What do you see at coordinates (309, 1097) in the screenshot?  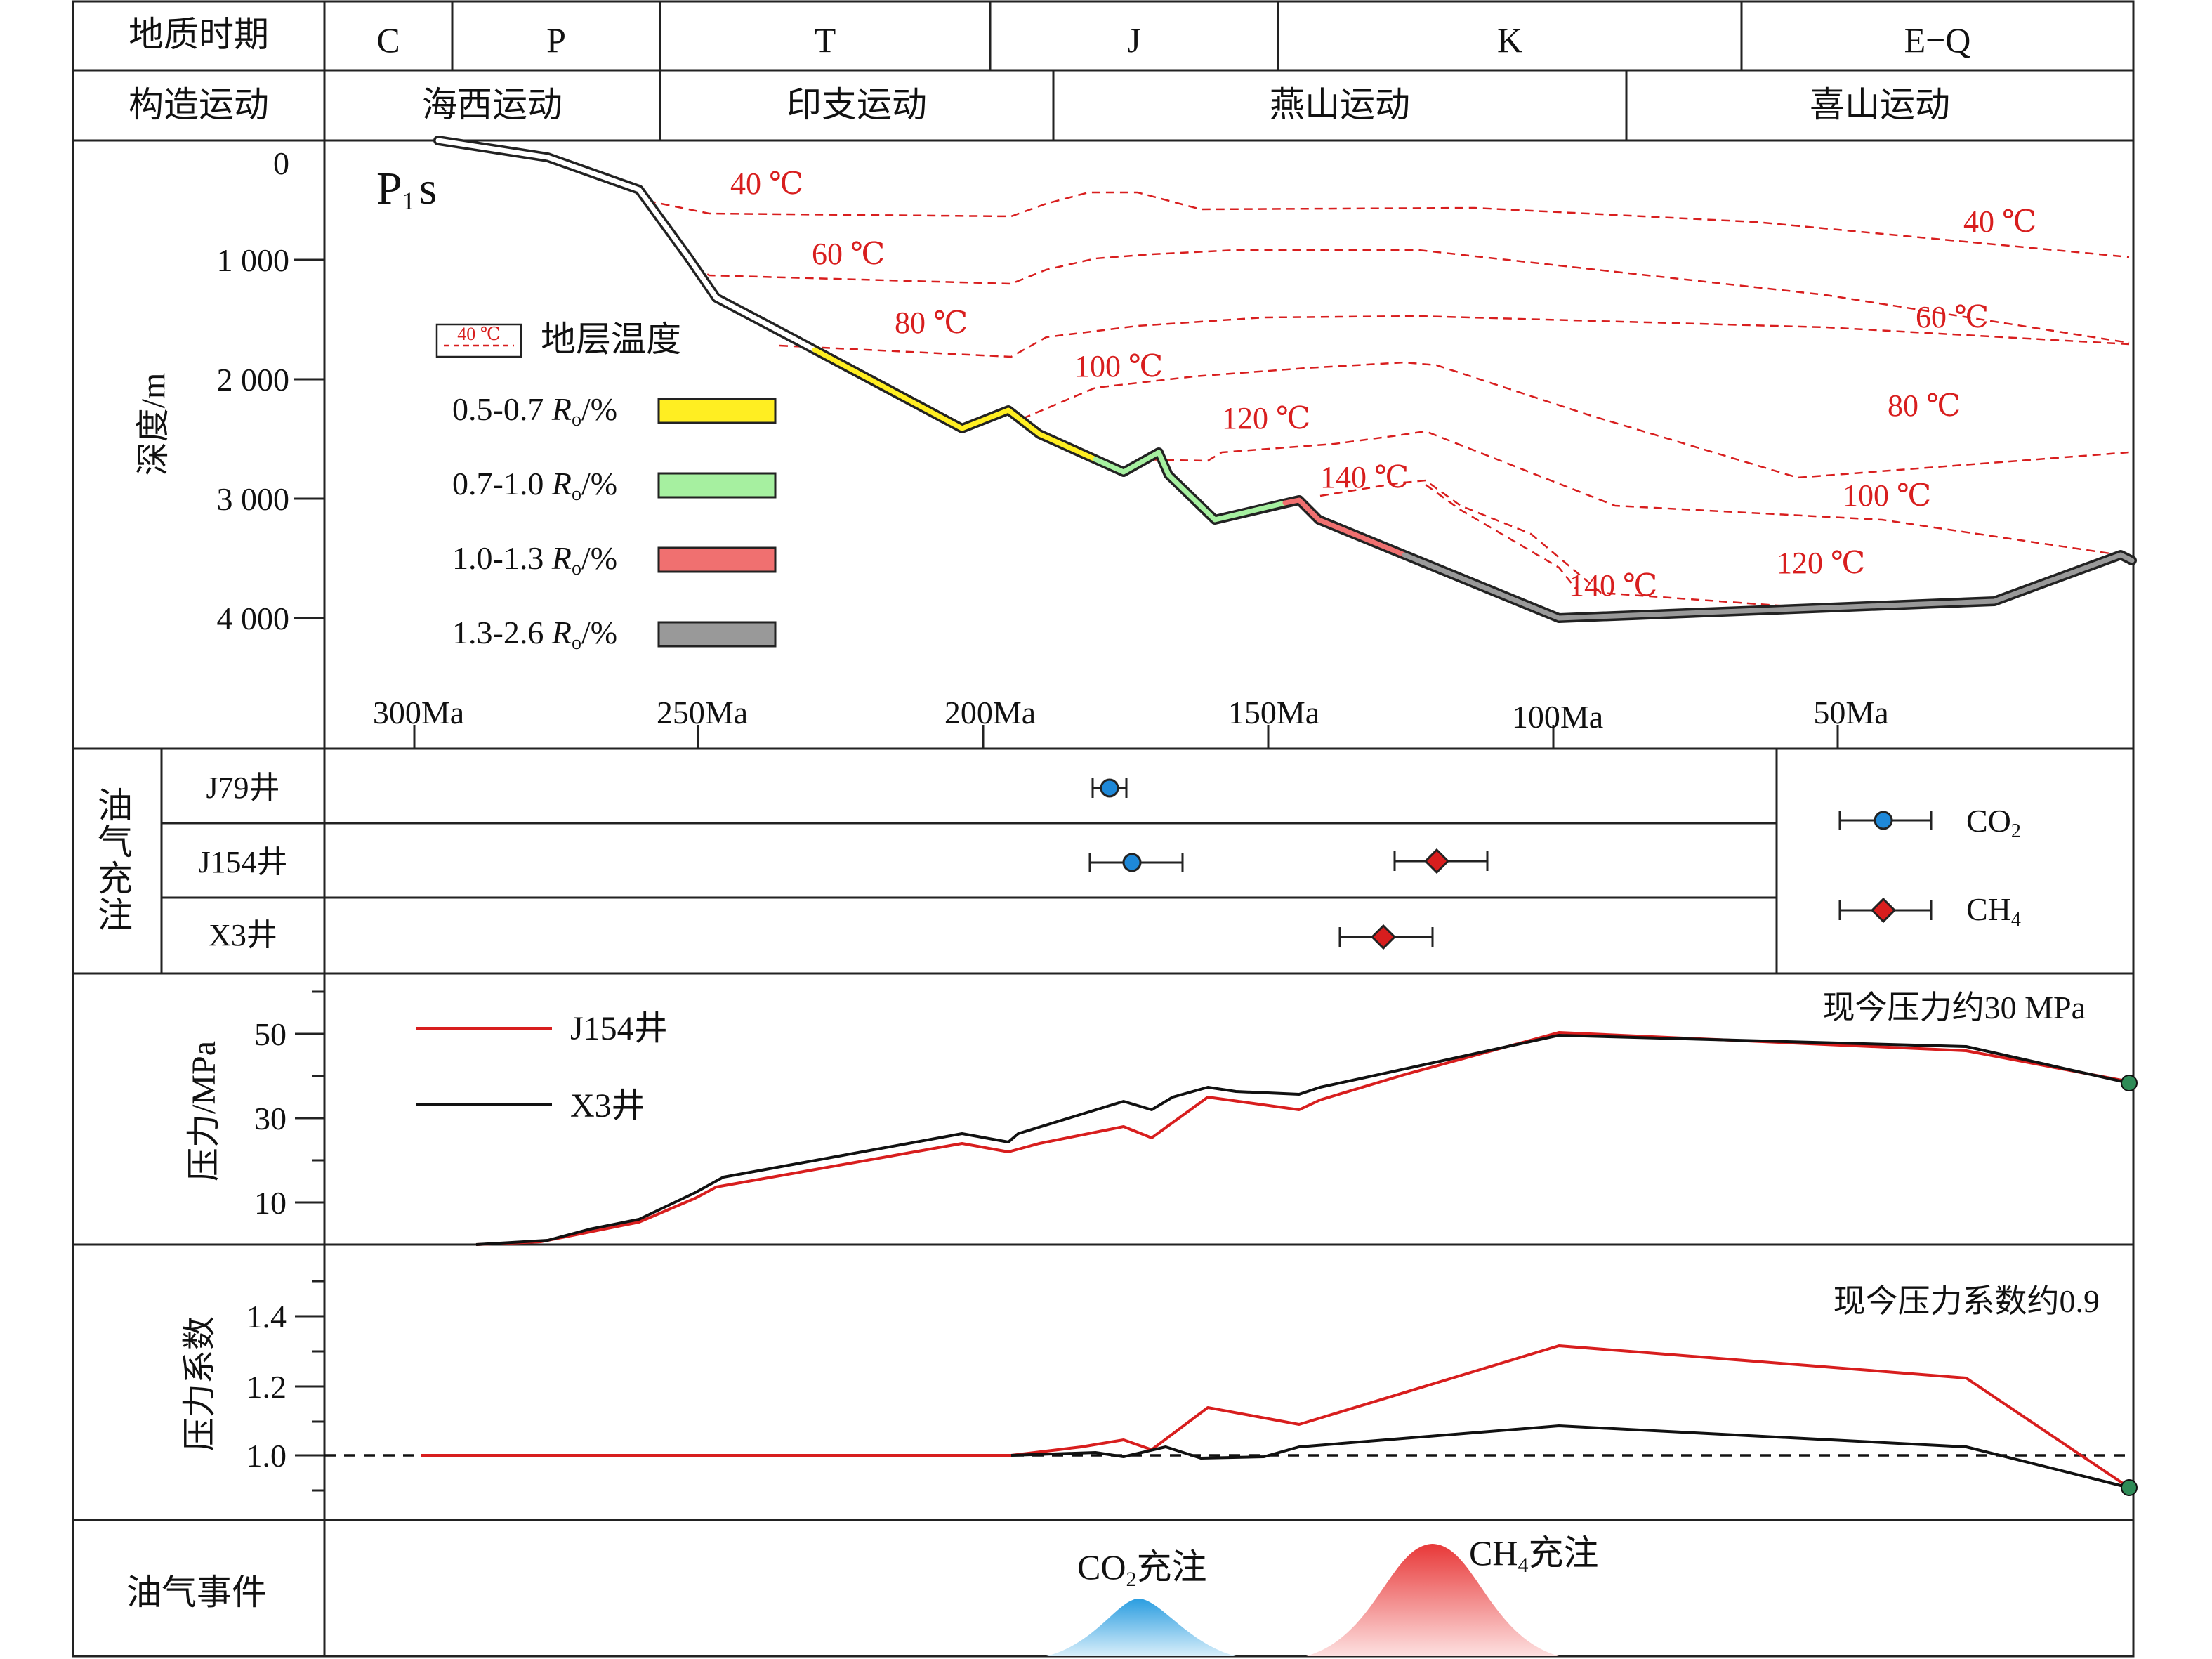 I see `pressure-axis` at bounding box center [309, 1097].